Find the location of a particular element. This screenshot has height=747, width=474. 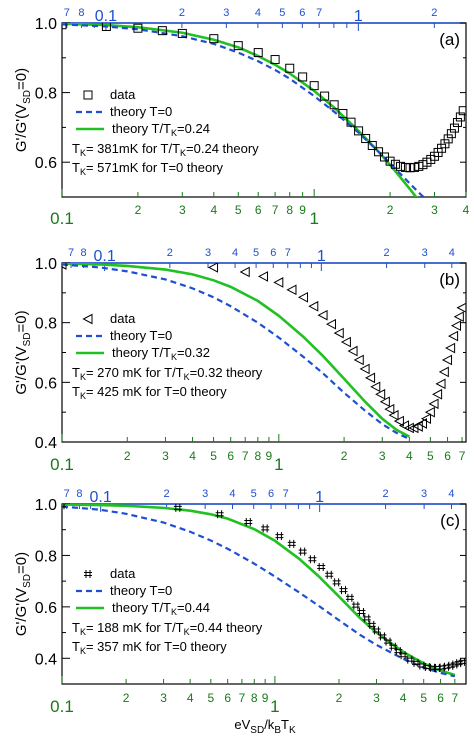

x-axis-label: eVSD/kBTK is located at coordinates (265, 726).